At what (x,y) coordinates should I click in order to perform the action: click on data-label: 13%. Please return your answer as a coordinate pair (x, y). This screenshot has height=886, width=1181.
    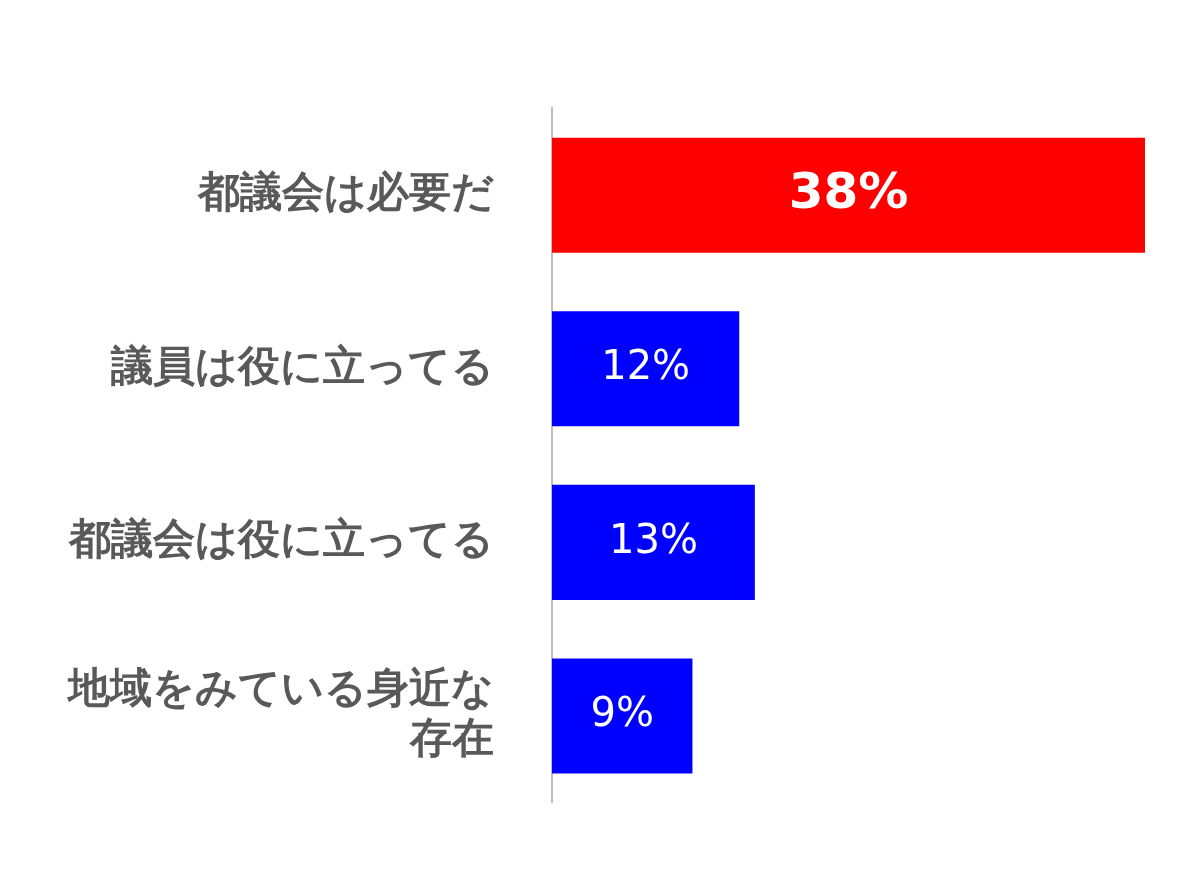
    Looking at the image, I should click on (653, 538).